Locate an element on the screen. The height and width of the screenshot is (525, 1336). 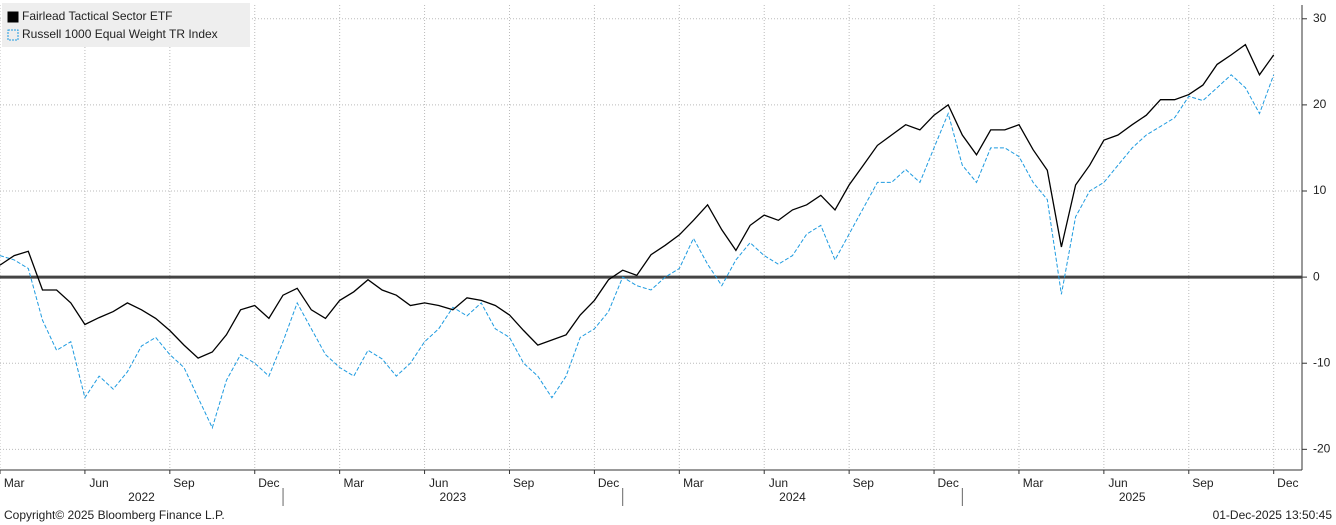
year-label: 2024 is located at coordinates (792, 497).